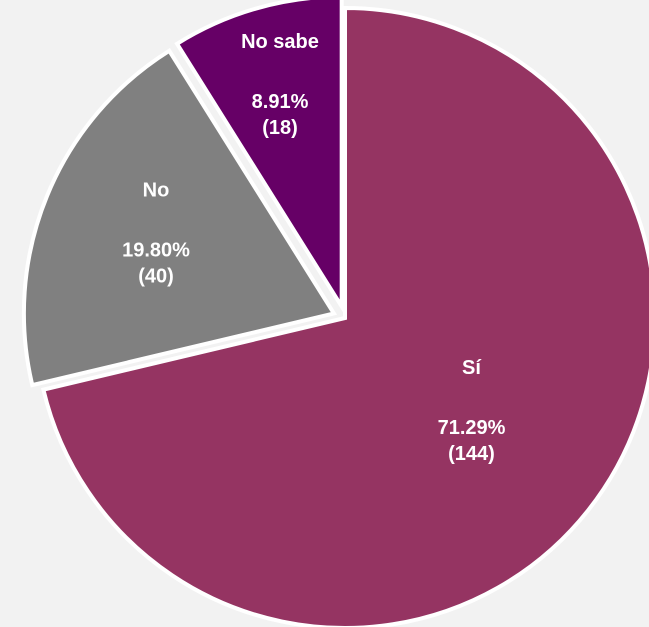 The height and width of the screenshot is (627, 649). What do you see at coordinates (280, 102) in the screenshot?
I see `slice-percent-label-3: 8.91%` at bounding box center [280, 102].